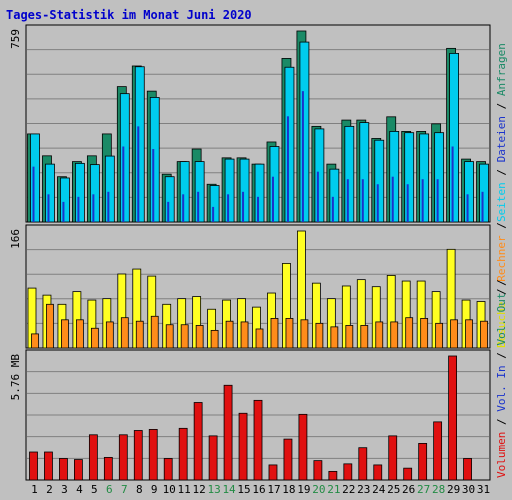 The height and width of the screenshot is (500, 512). I want to click on x-tick-label-19: 19, so click(303, 489).